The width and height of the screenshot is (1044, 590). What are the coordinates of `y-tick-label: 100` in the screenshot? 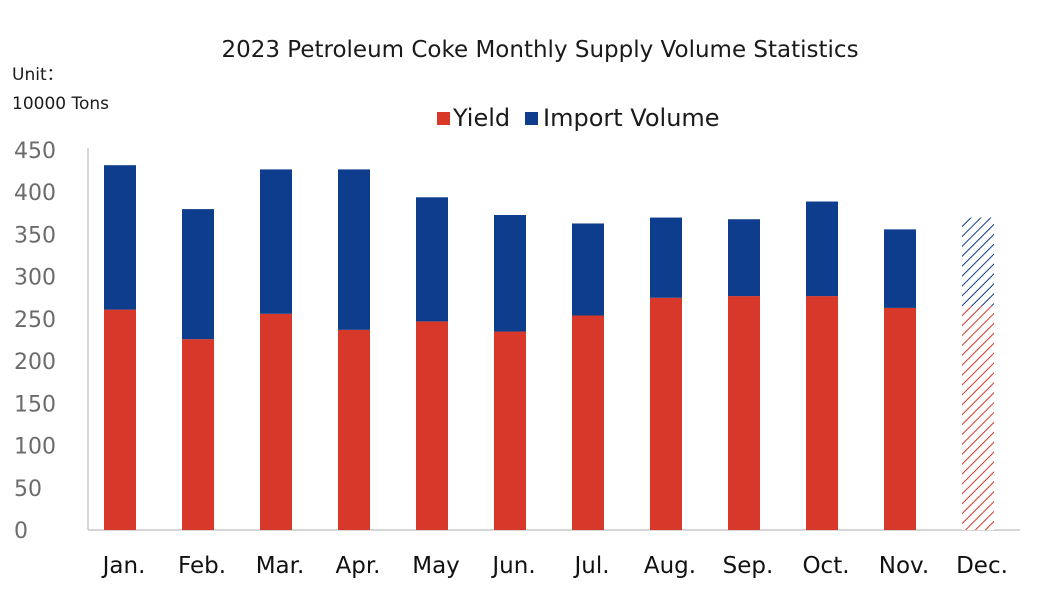 It's located at (35, 447).